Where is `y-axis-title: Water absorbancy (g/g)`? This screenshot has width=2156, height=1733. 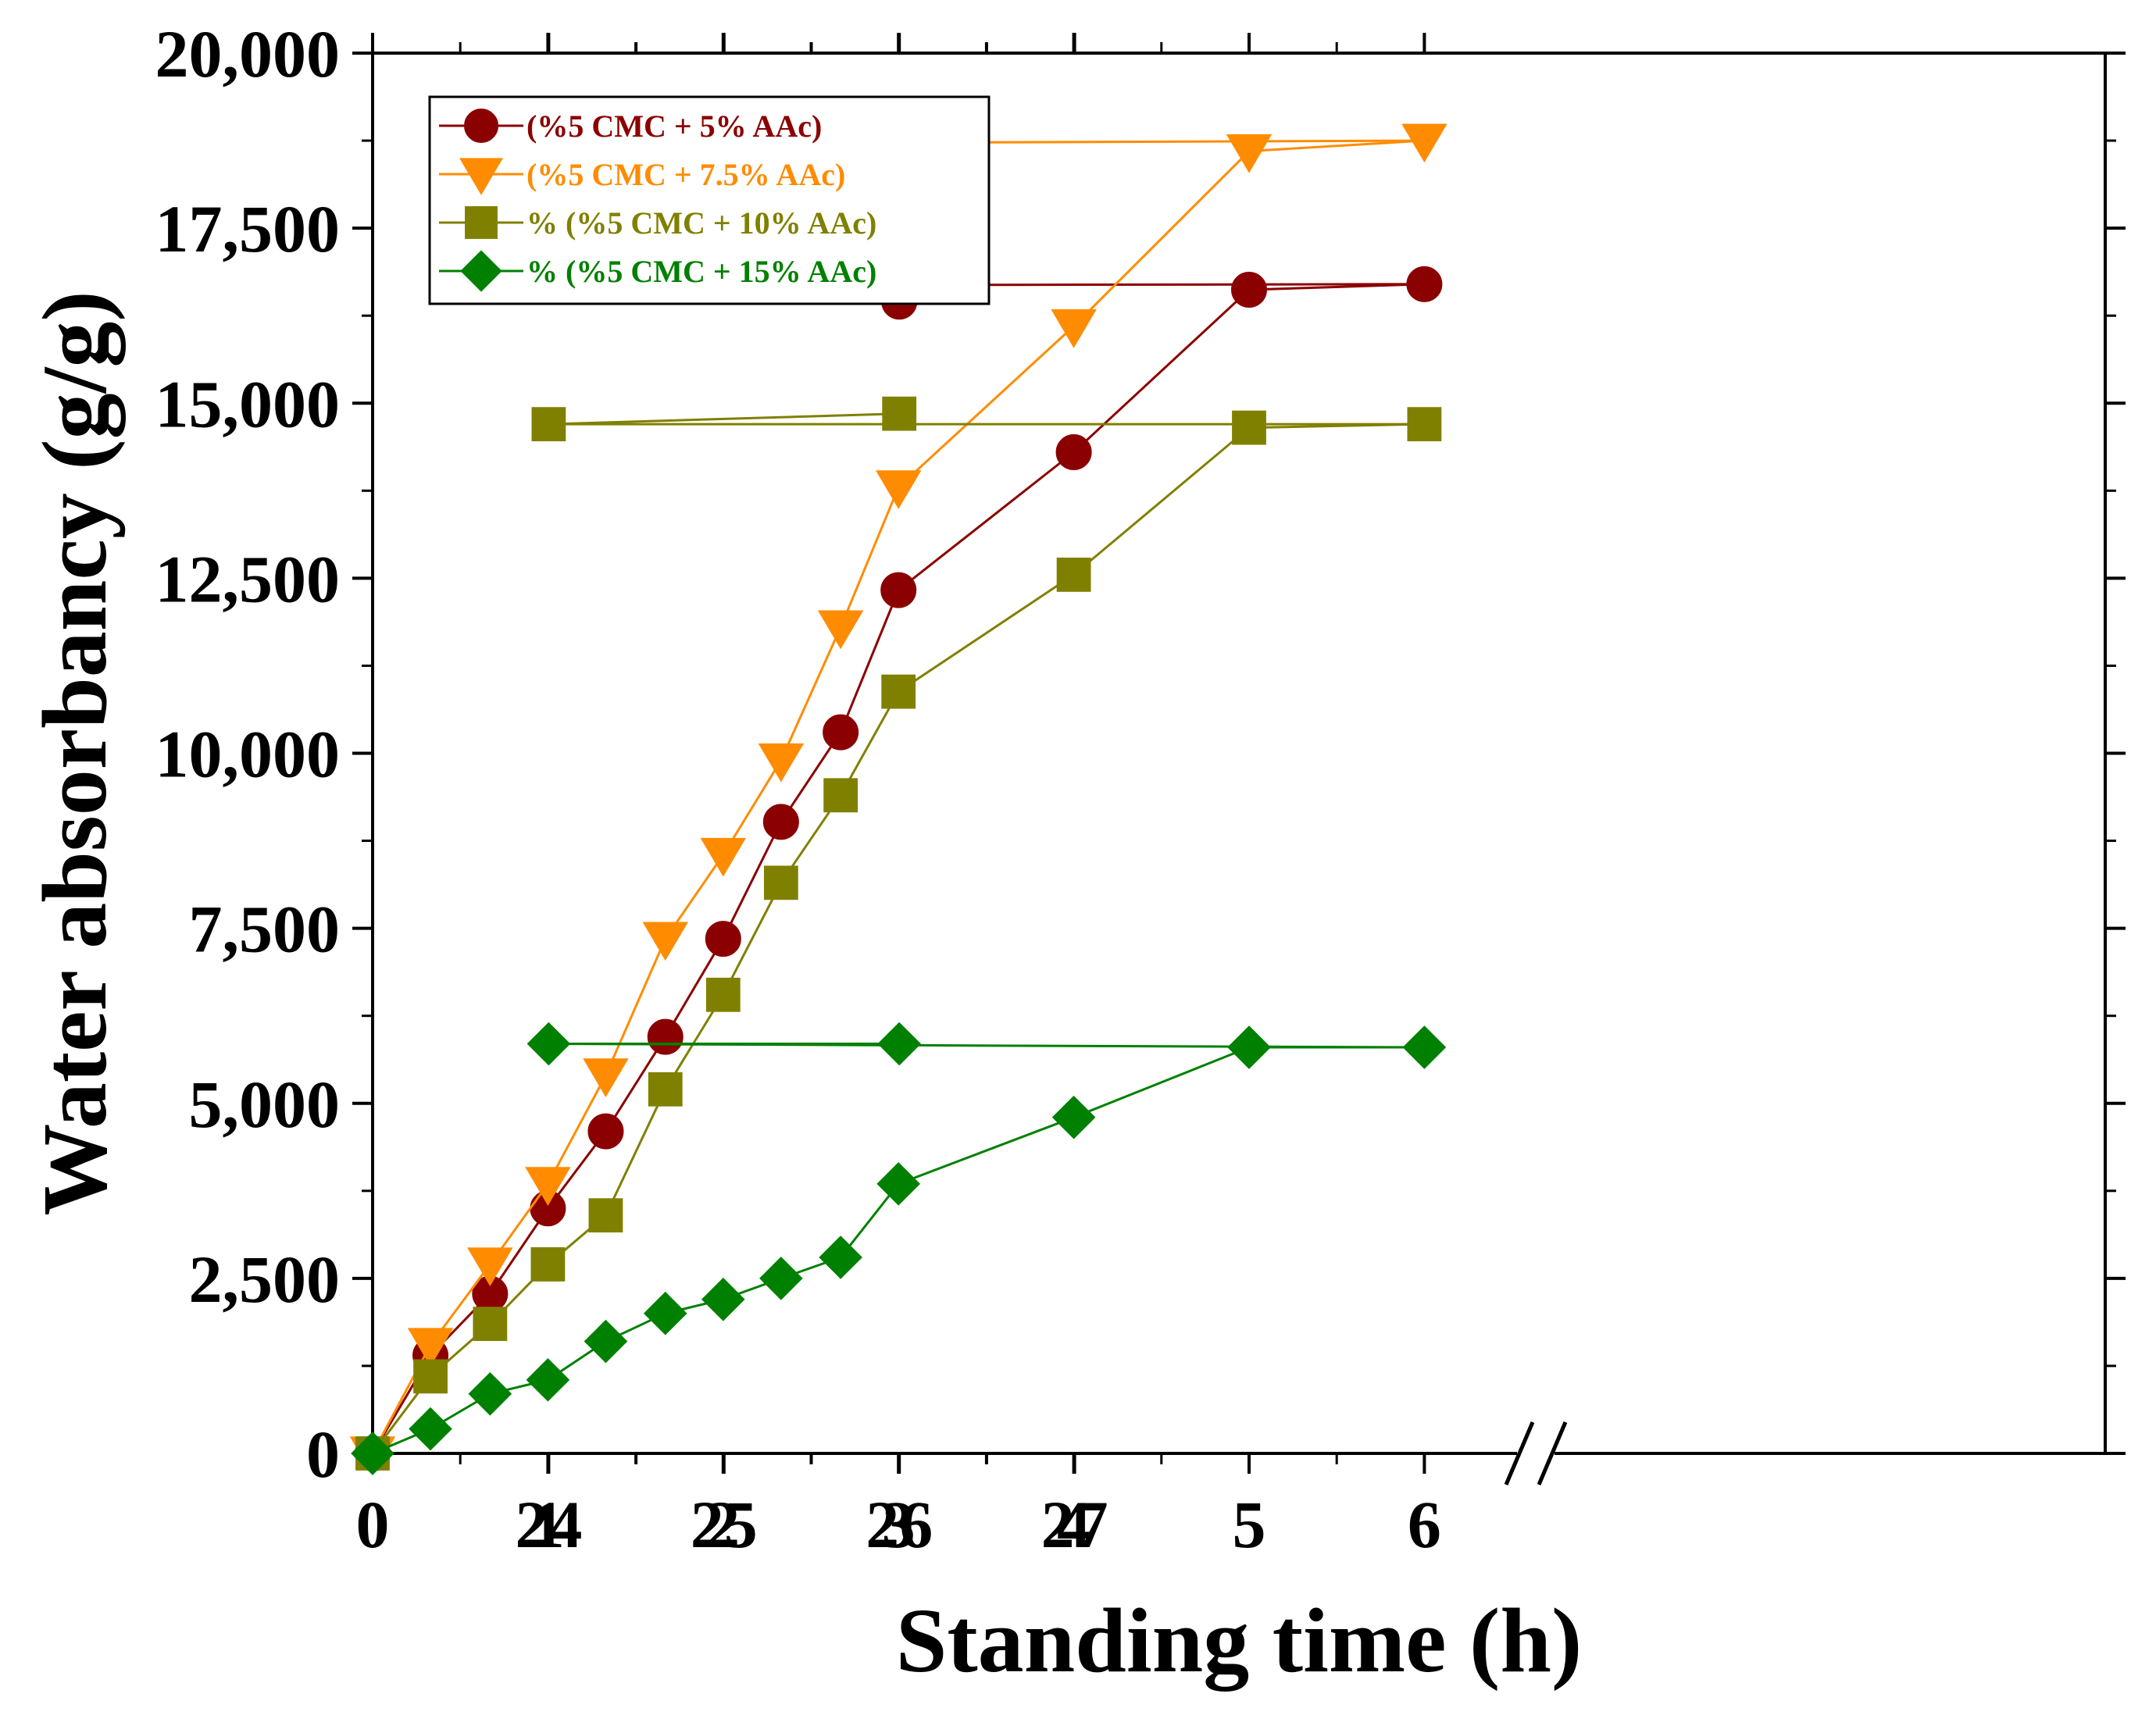
y-axis-title: Water absorbancy (g/g) is located at coordinates (74, 753).